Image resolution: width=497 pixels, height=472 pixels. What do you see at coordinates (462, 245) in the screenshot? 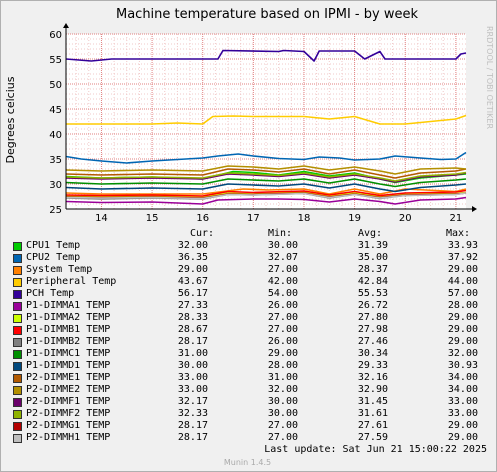
I see `legend-max-value: 33.93` at bounding box center [462, 245].